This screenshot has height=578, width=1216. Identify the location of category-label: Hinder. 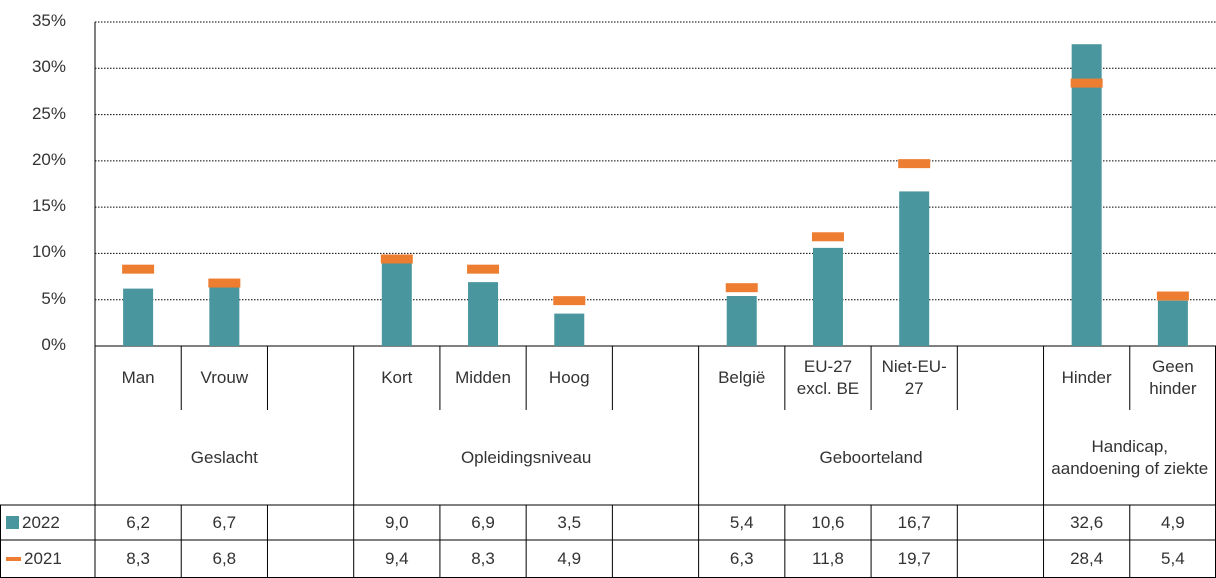
(1086, 377).